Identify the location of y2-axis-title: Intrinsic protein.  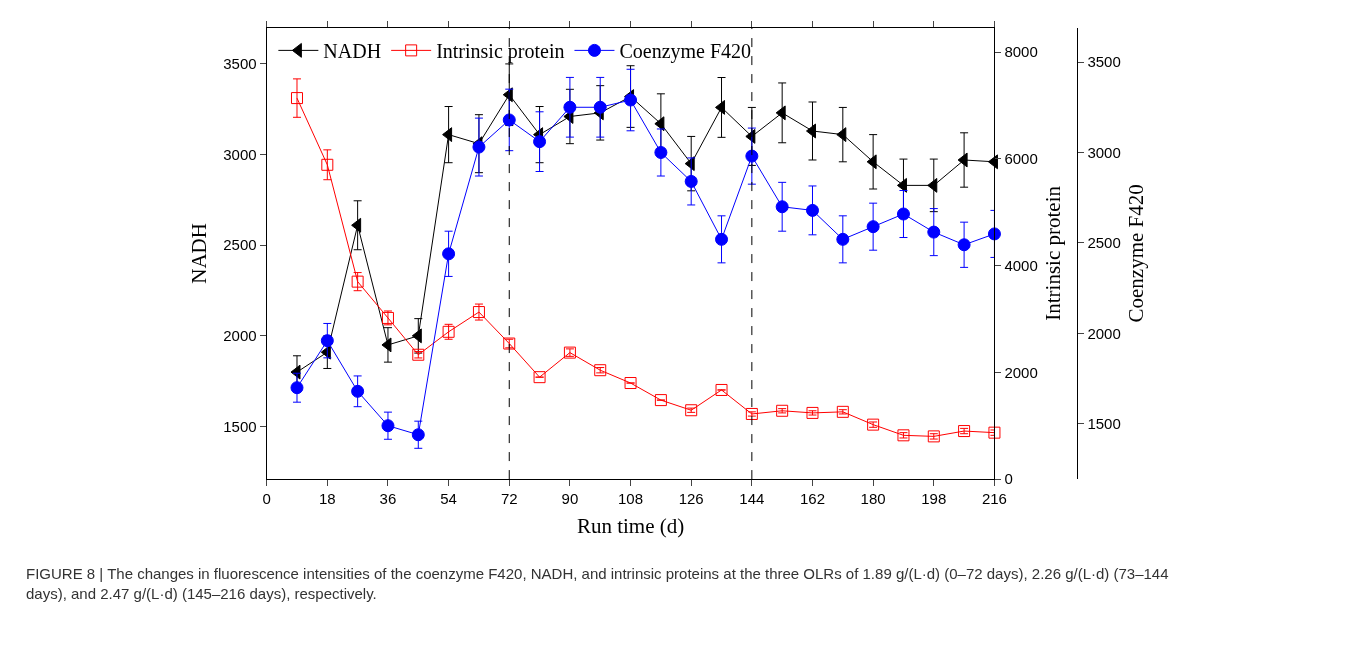
(1053, 253).